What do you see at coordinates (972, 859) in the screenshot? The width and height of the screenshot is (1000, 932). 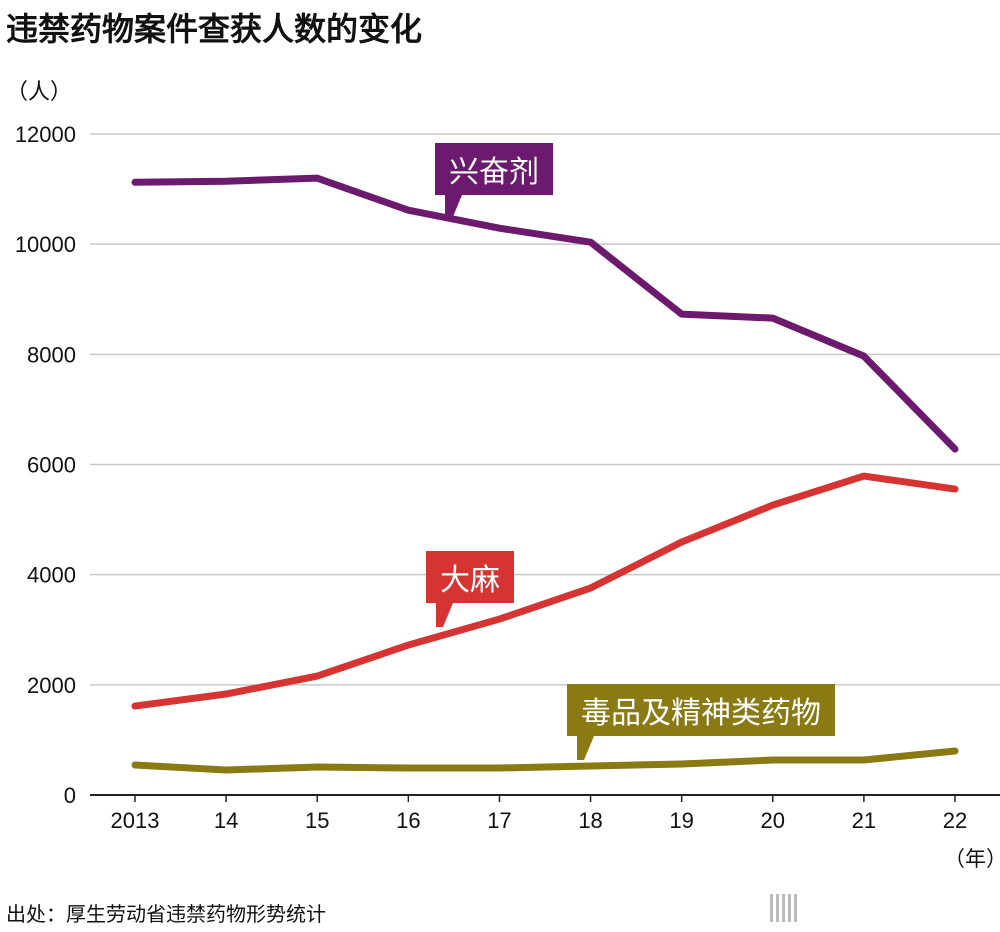 I see `x-axis-unit: （年）` at bounding box center [972, 859].